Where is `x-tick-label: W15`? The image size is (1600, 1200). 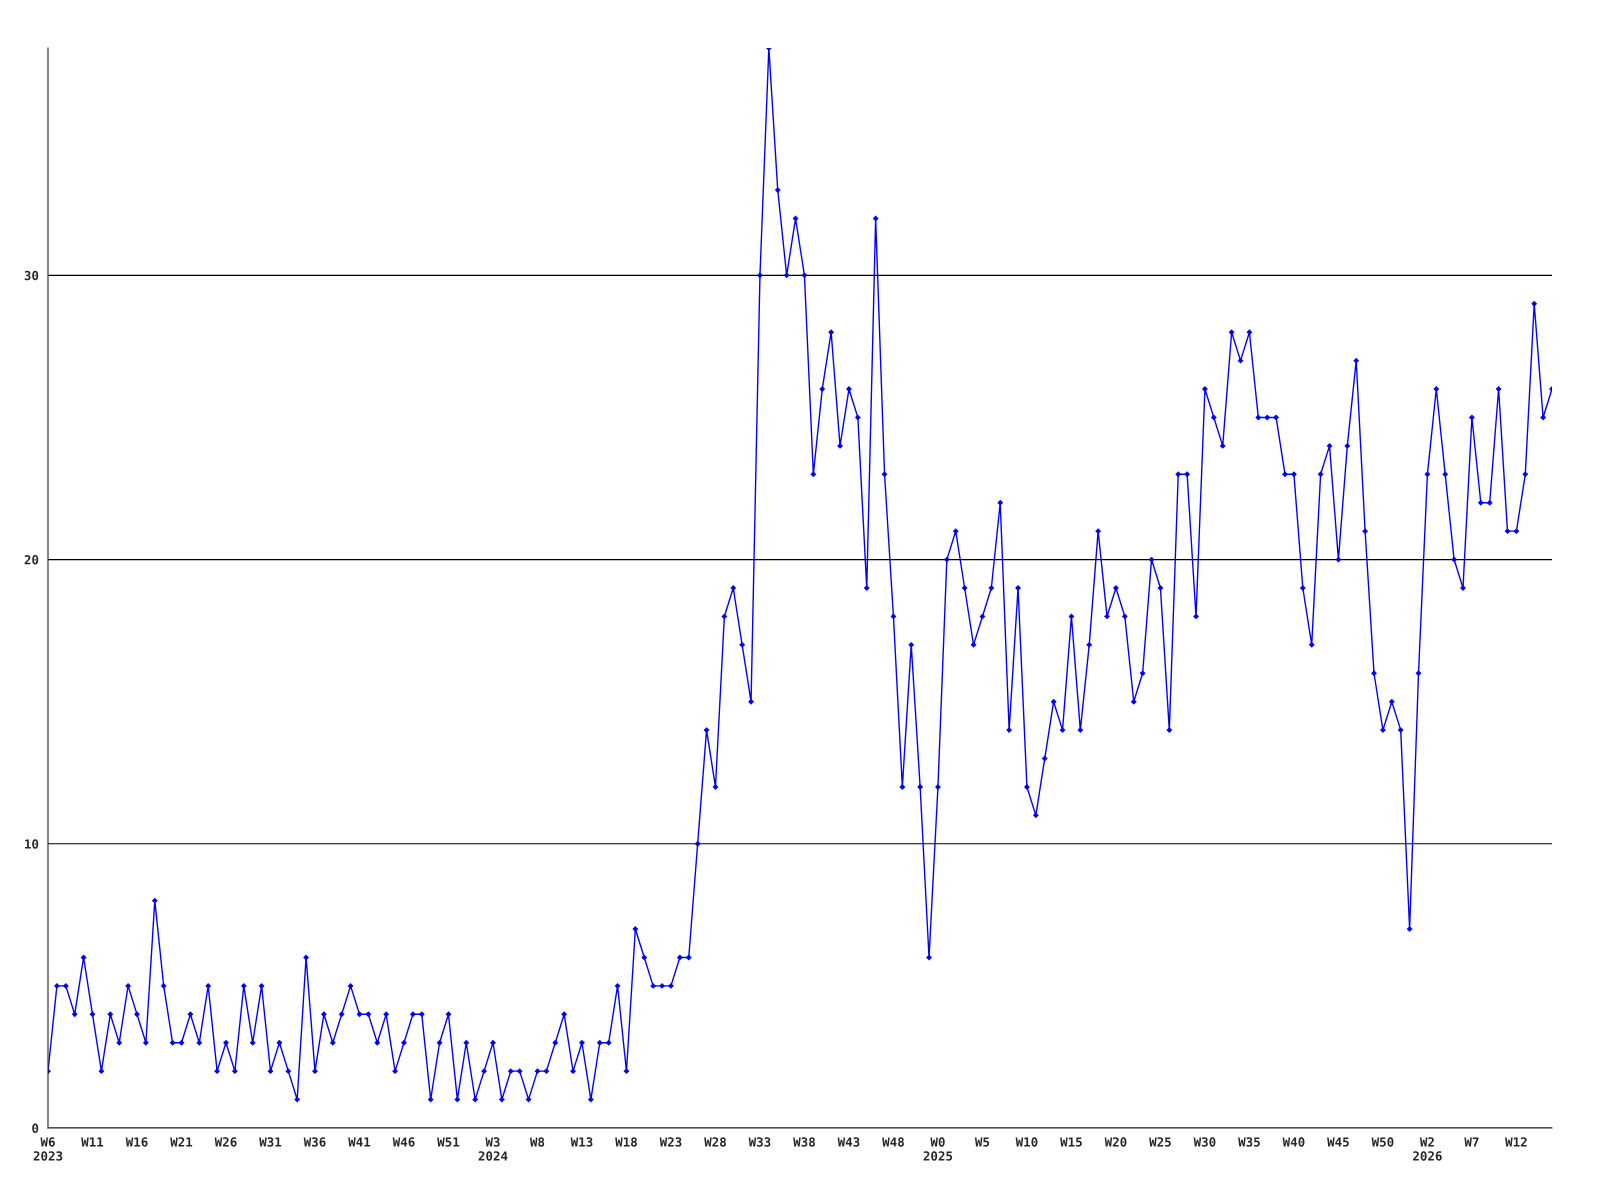
x-tick-label: W15 is located at coordinates (1071, 1142).